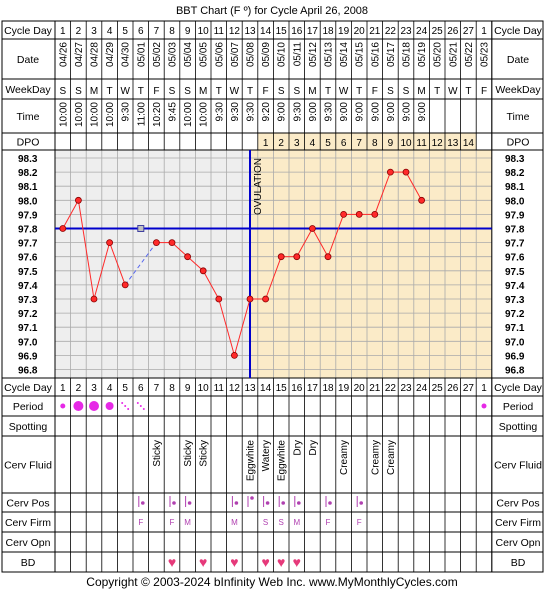  I want to click on pre-ovulation-background, so click(152, 264).